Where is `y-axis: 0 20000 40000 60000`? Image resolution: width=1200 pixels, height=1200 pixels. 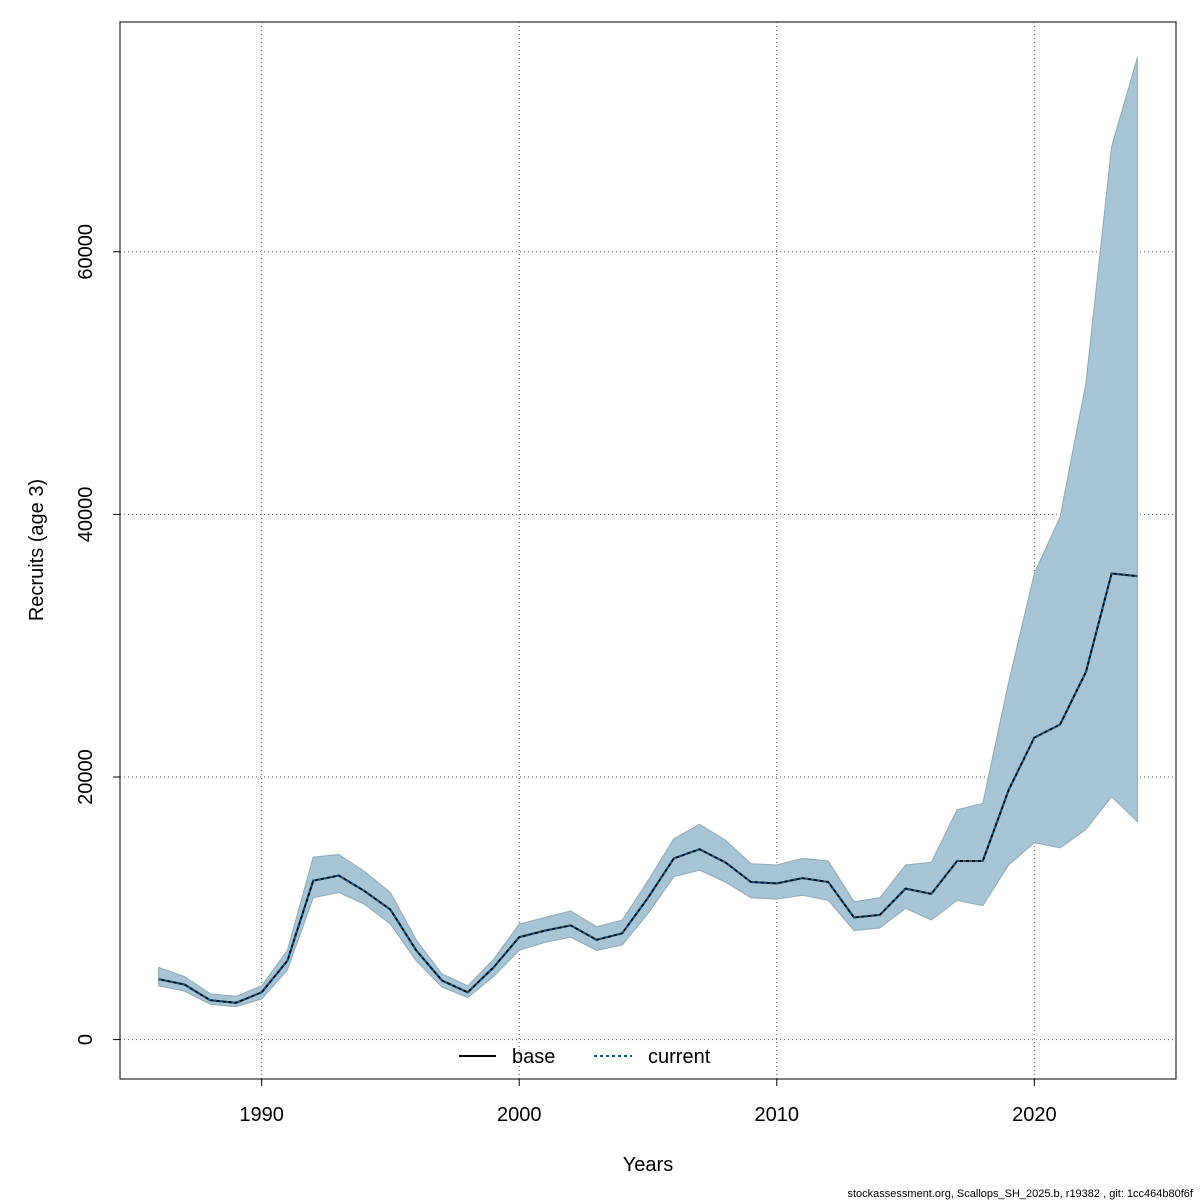
y-axis: 0 20000 40000 60000 is located at coordinates (98, 634).